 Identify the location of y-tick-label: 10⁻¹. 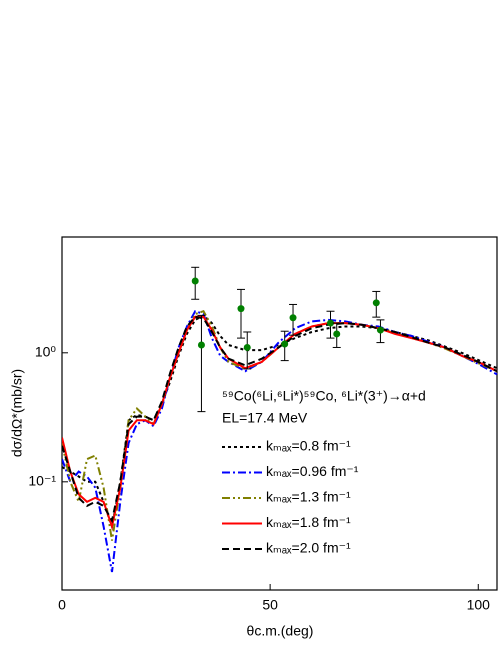
(42, 481).